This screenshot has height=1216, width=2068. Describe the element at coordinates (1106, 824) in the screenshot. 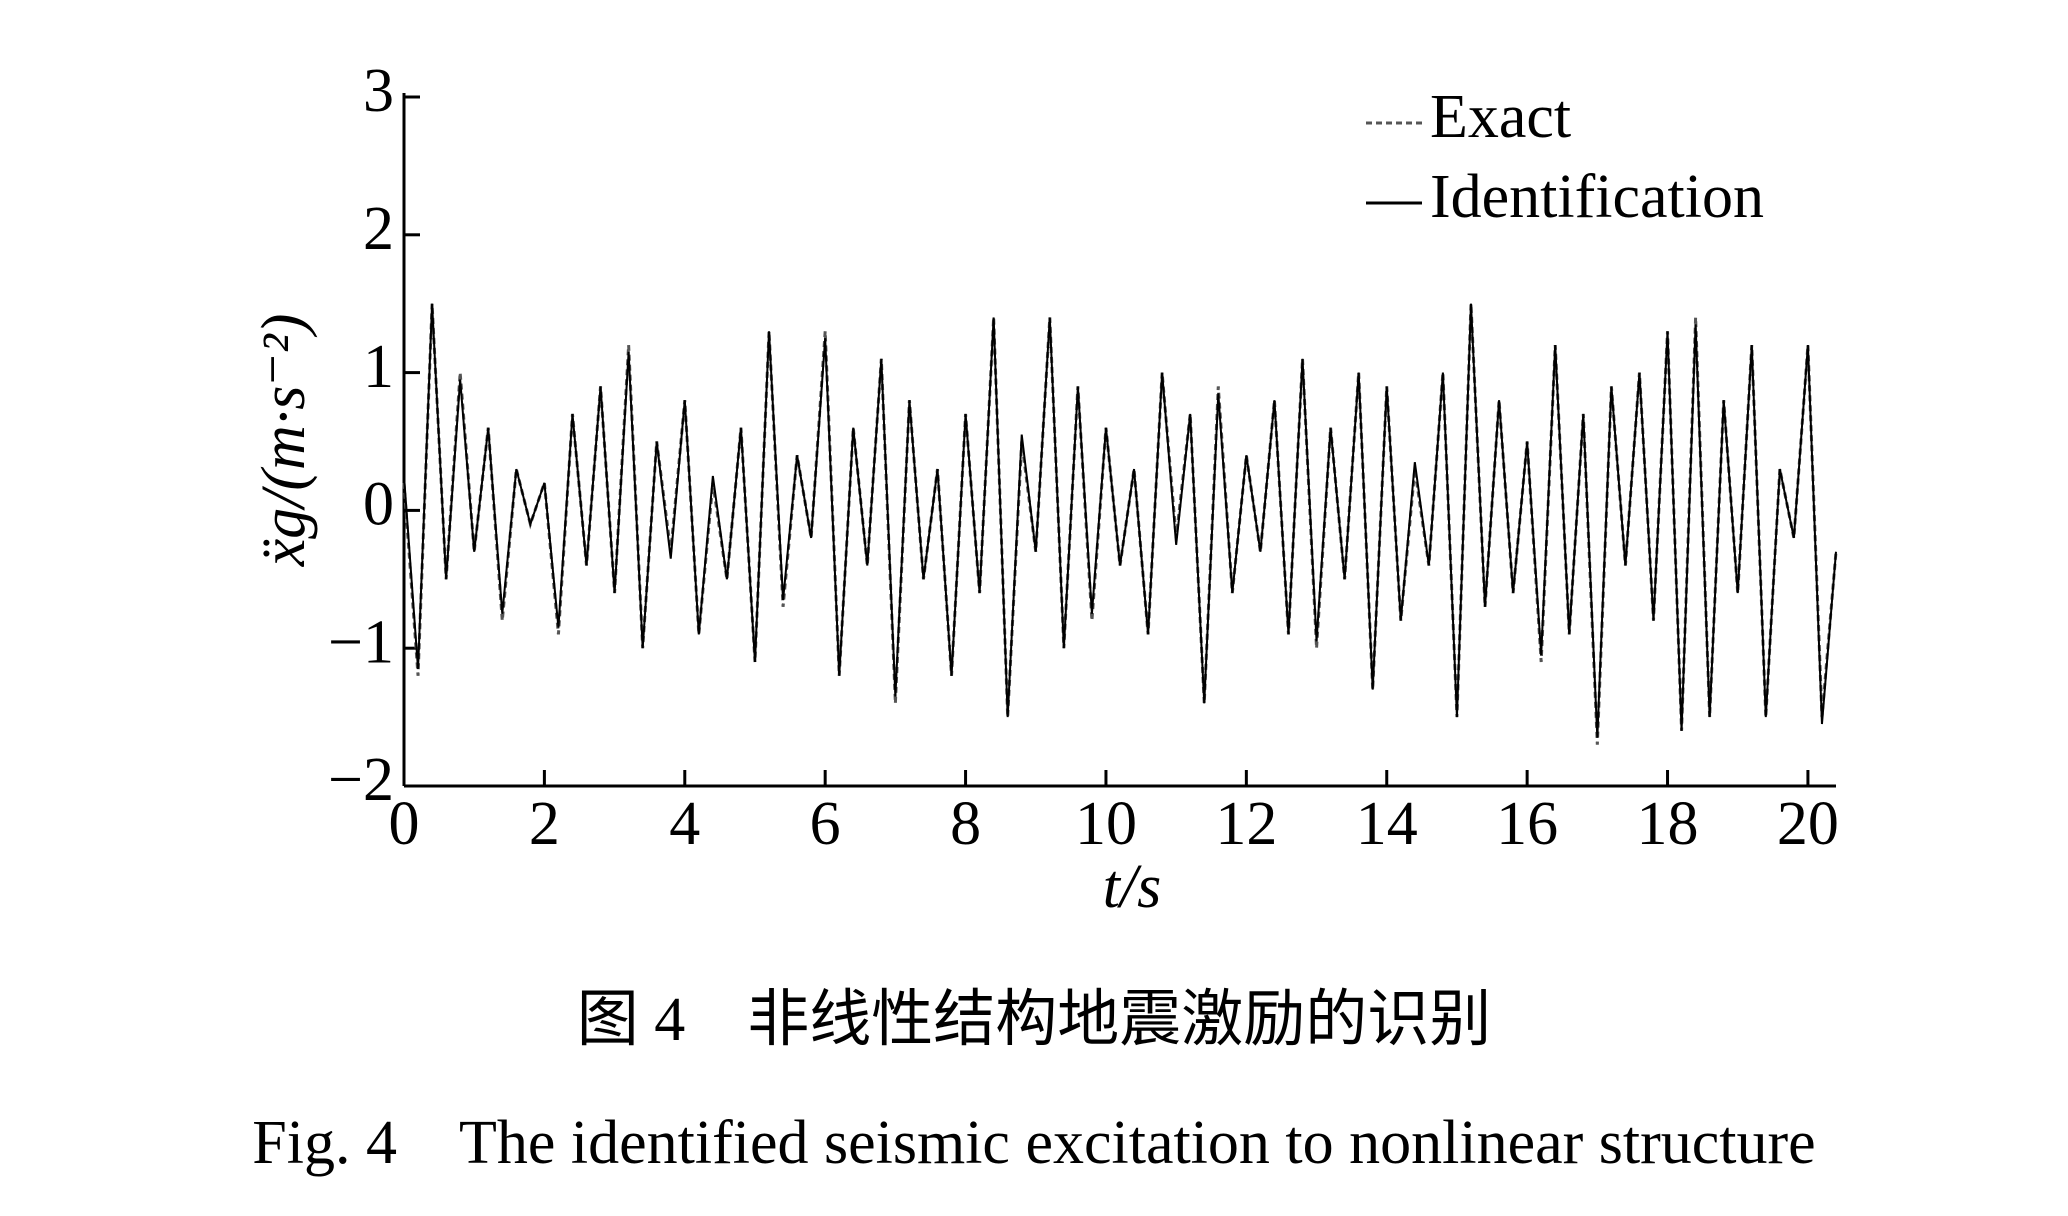

I see `x-tick-label: 10` at that location.